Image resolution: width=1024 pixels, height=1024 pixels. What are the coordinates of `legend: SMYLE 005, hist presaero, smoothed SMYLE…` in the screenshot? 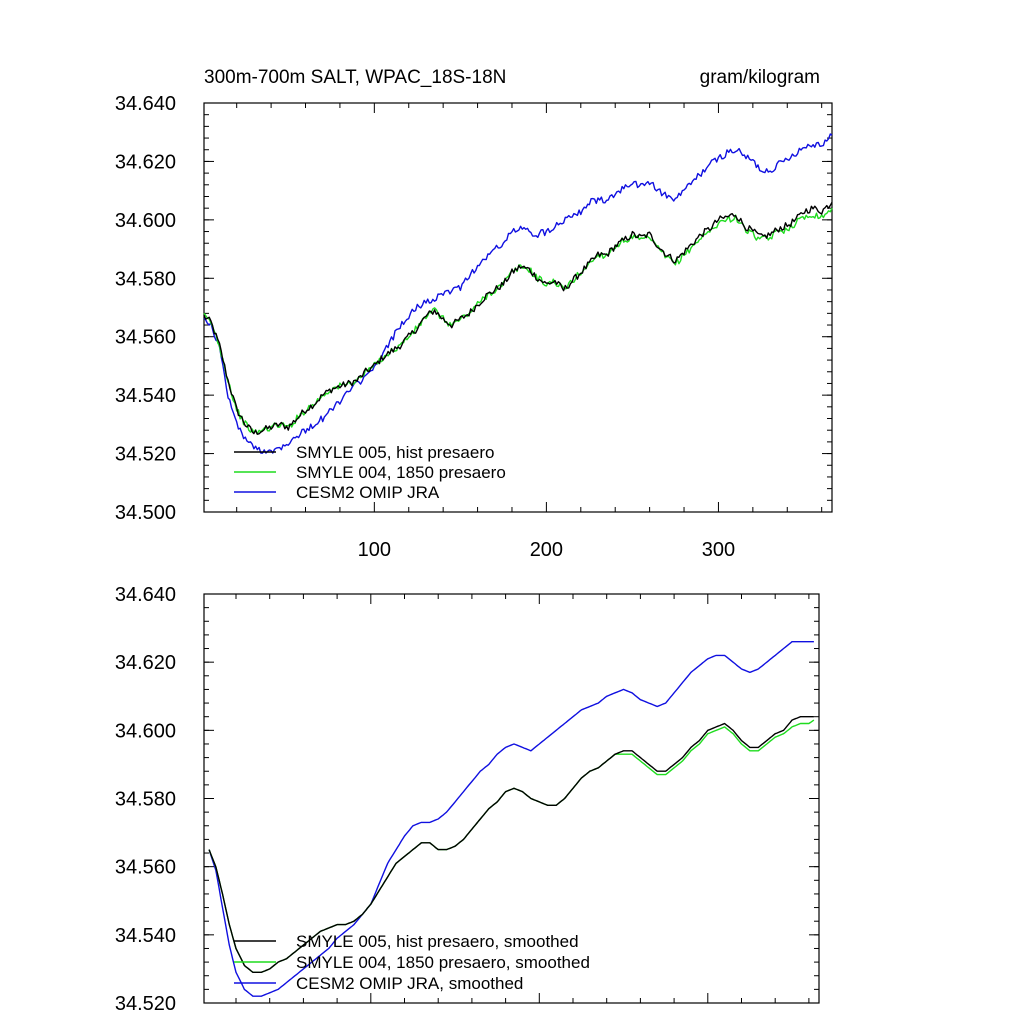 It's located at (412, 962).